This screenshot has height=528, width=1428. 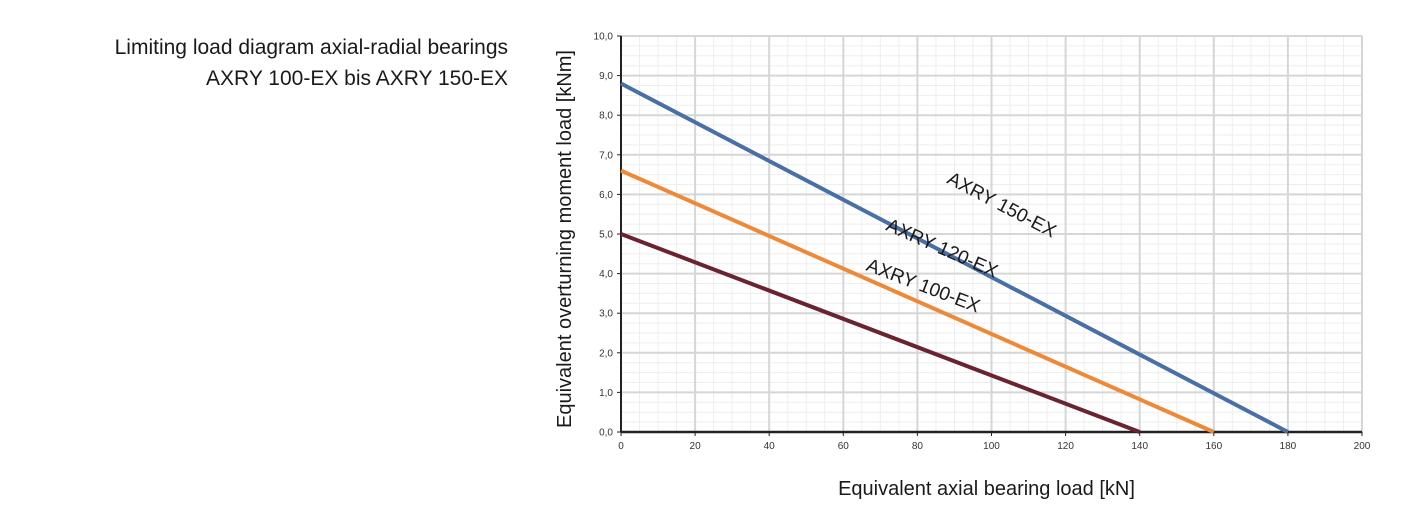 What do you see at coordinates (1065, 446) in the screenshot?
I see `x-tick-label: 120` at bounding box center [1065, 446].